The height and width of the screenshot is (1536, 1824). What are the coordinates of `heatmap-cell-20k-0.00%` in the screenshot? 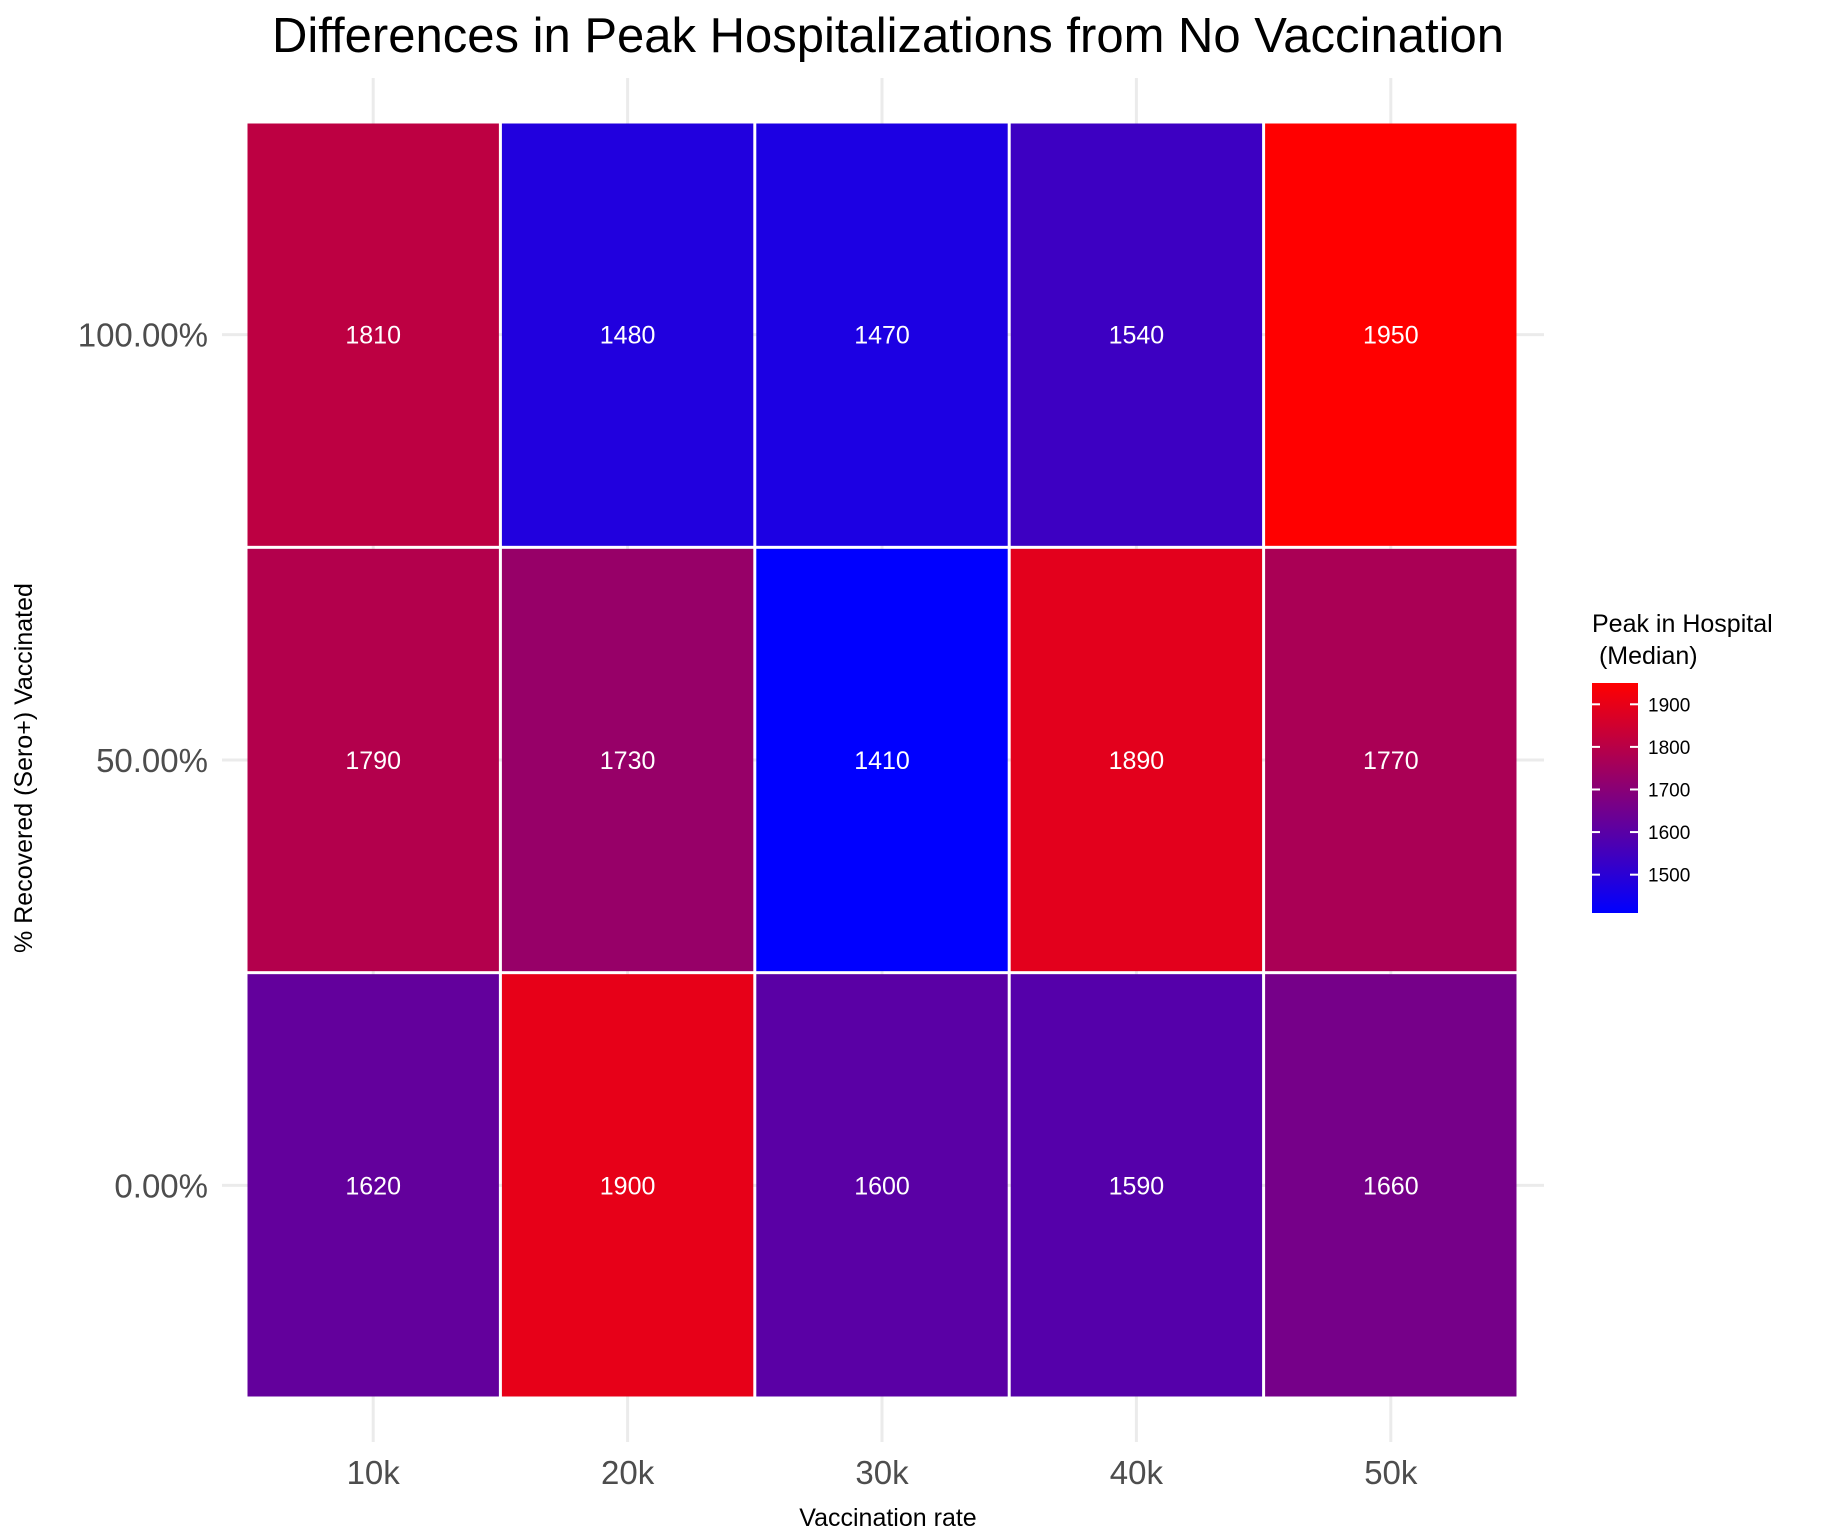 It's located at (627, 1185).